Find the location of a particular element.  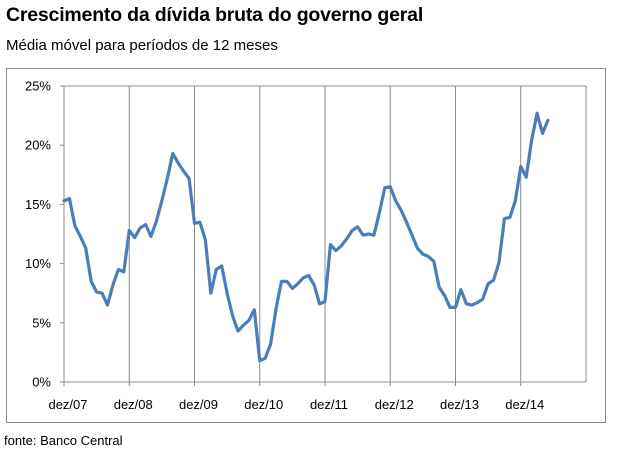

y-tick-label: 5% is located at coordinates (41, 322).